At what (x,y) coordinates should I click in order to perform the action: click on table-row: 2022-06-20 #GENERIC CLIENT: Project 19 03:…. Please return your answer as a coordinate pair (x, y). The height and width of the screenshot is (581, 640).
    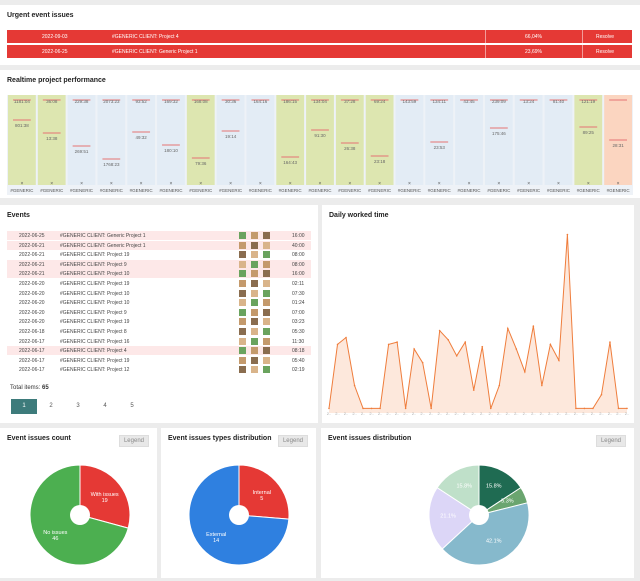
    Looking at the image, I should click on (159, 321).